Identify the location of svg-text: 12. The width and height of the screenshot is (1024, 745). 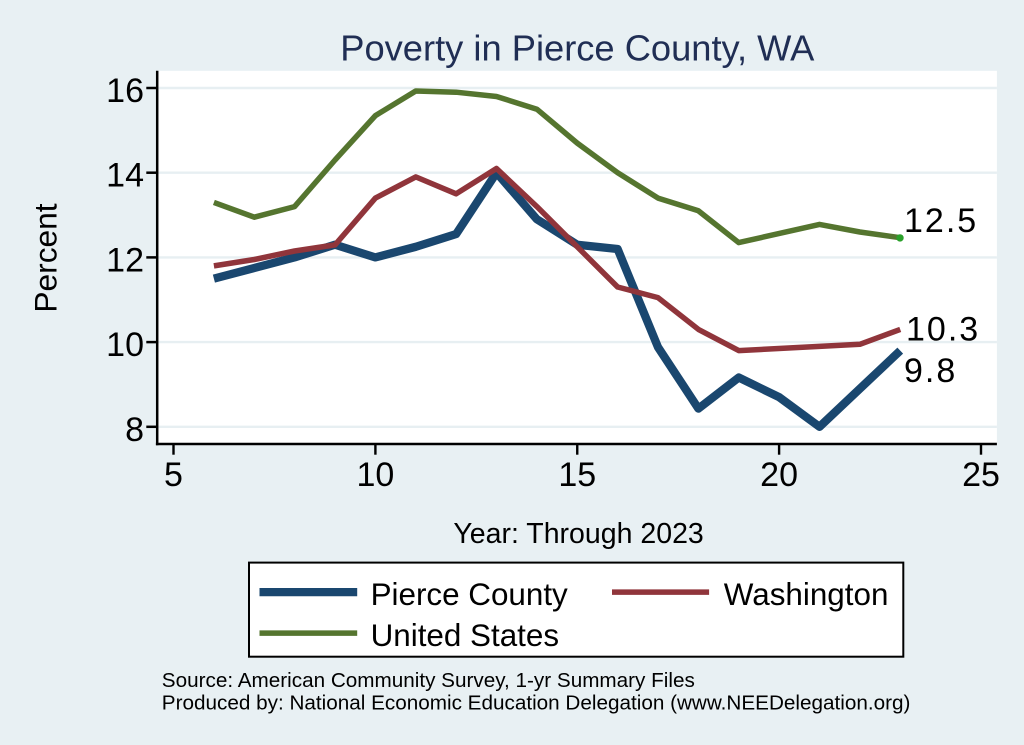
(125, 260).